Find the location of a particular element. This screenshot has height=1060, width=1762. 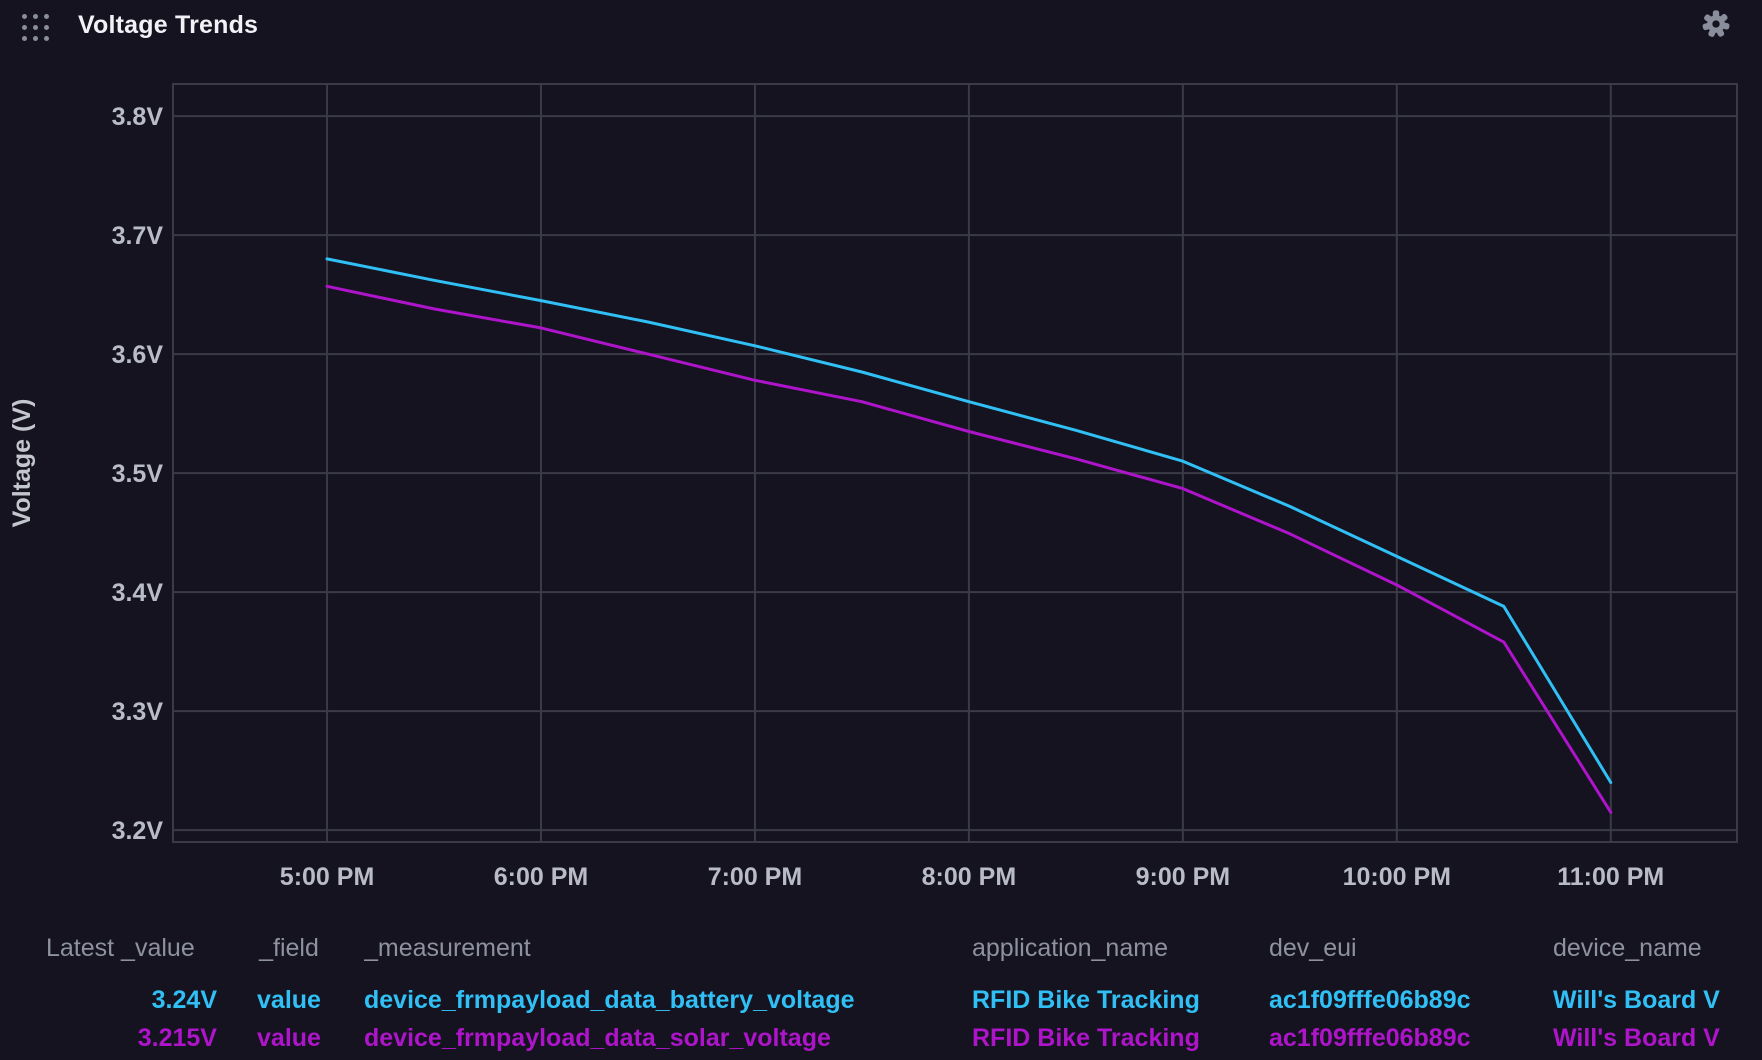

cell-header: Voltage Trends is located at coordinates (881, 25).